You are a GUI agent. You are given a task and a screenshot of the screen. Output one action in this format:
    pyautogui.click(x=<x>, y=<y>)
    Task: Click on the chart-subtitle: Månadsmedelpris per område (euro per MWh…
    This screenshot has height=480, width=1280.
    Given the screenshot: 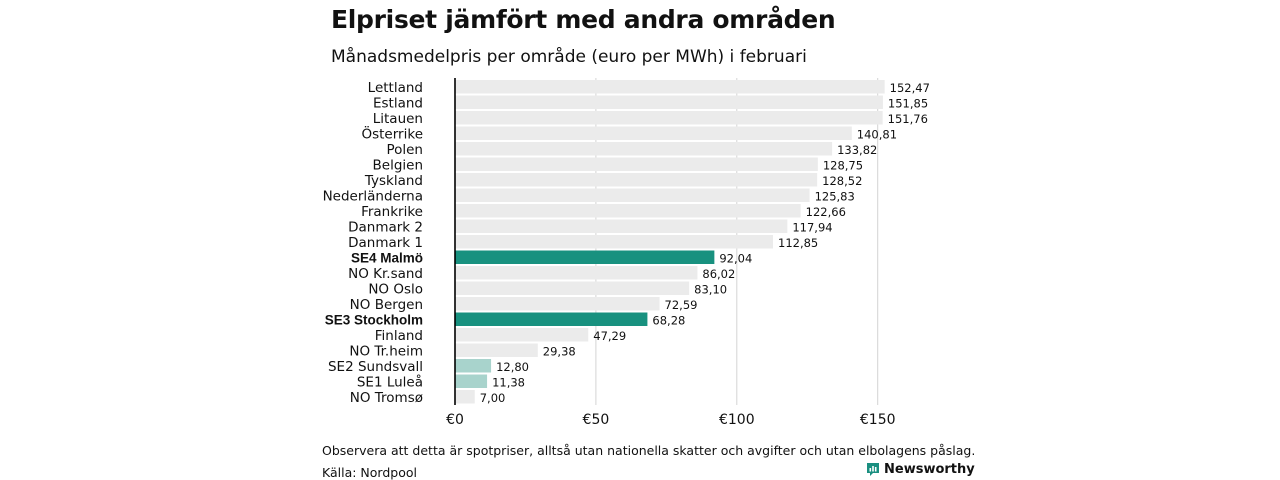 What is the action you would take?
    pyautogui.click(x=569, y=57)
    